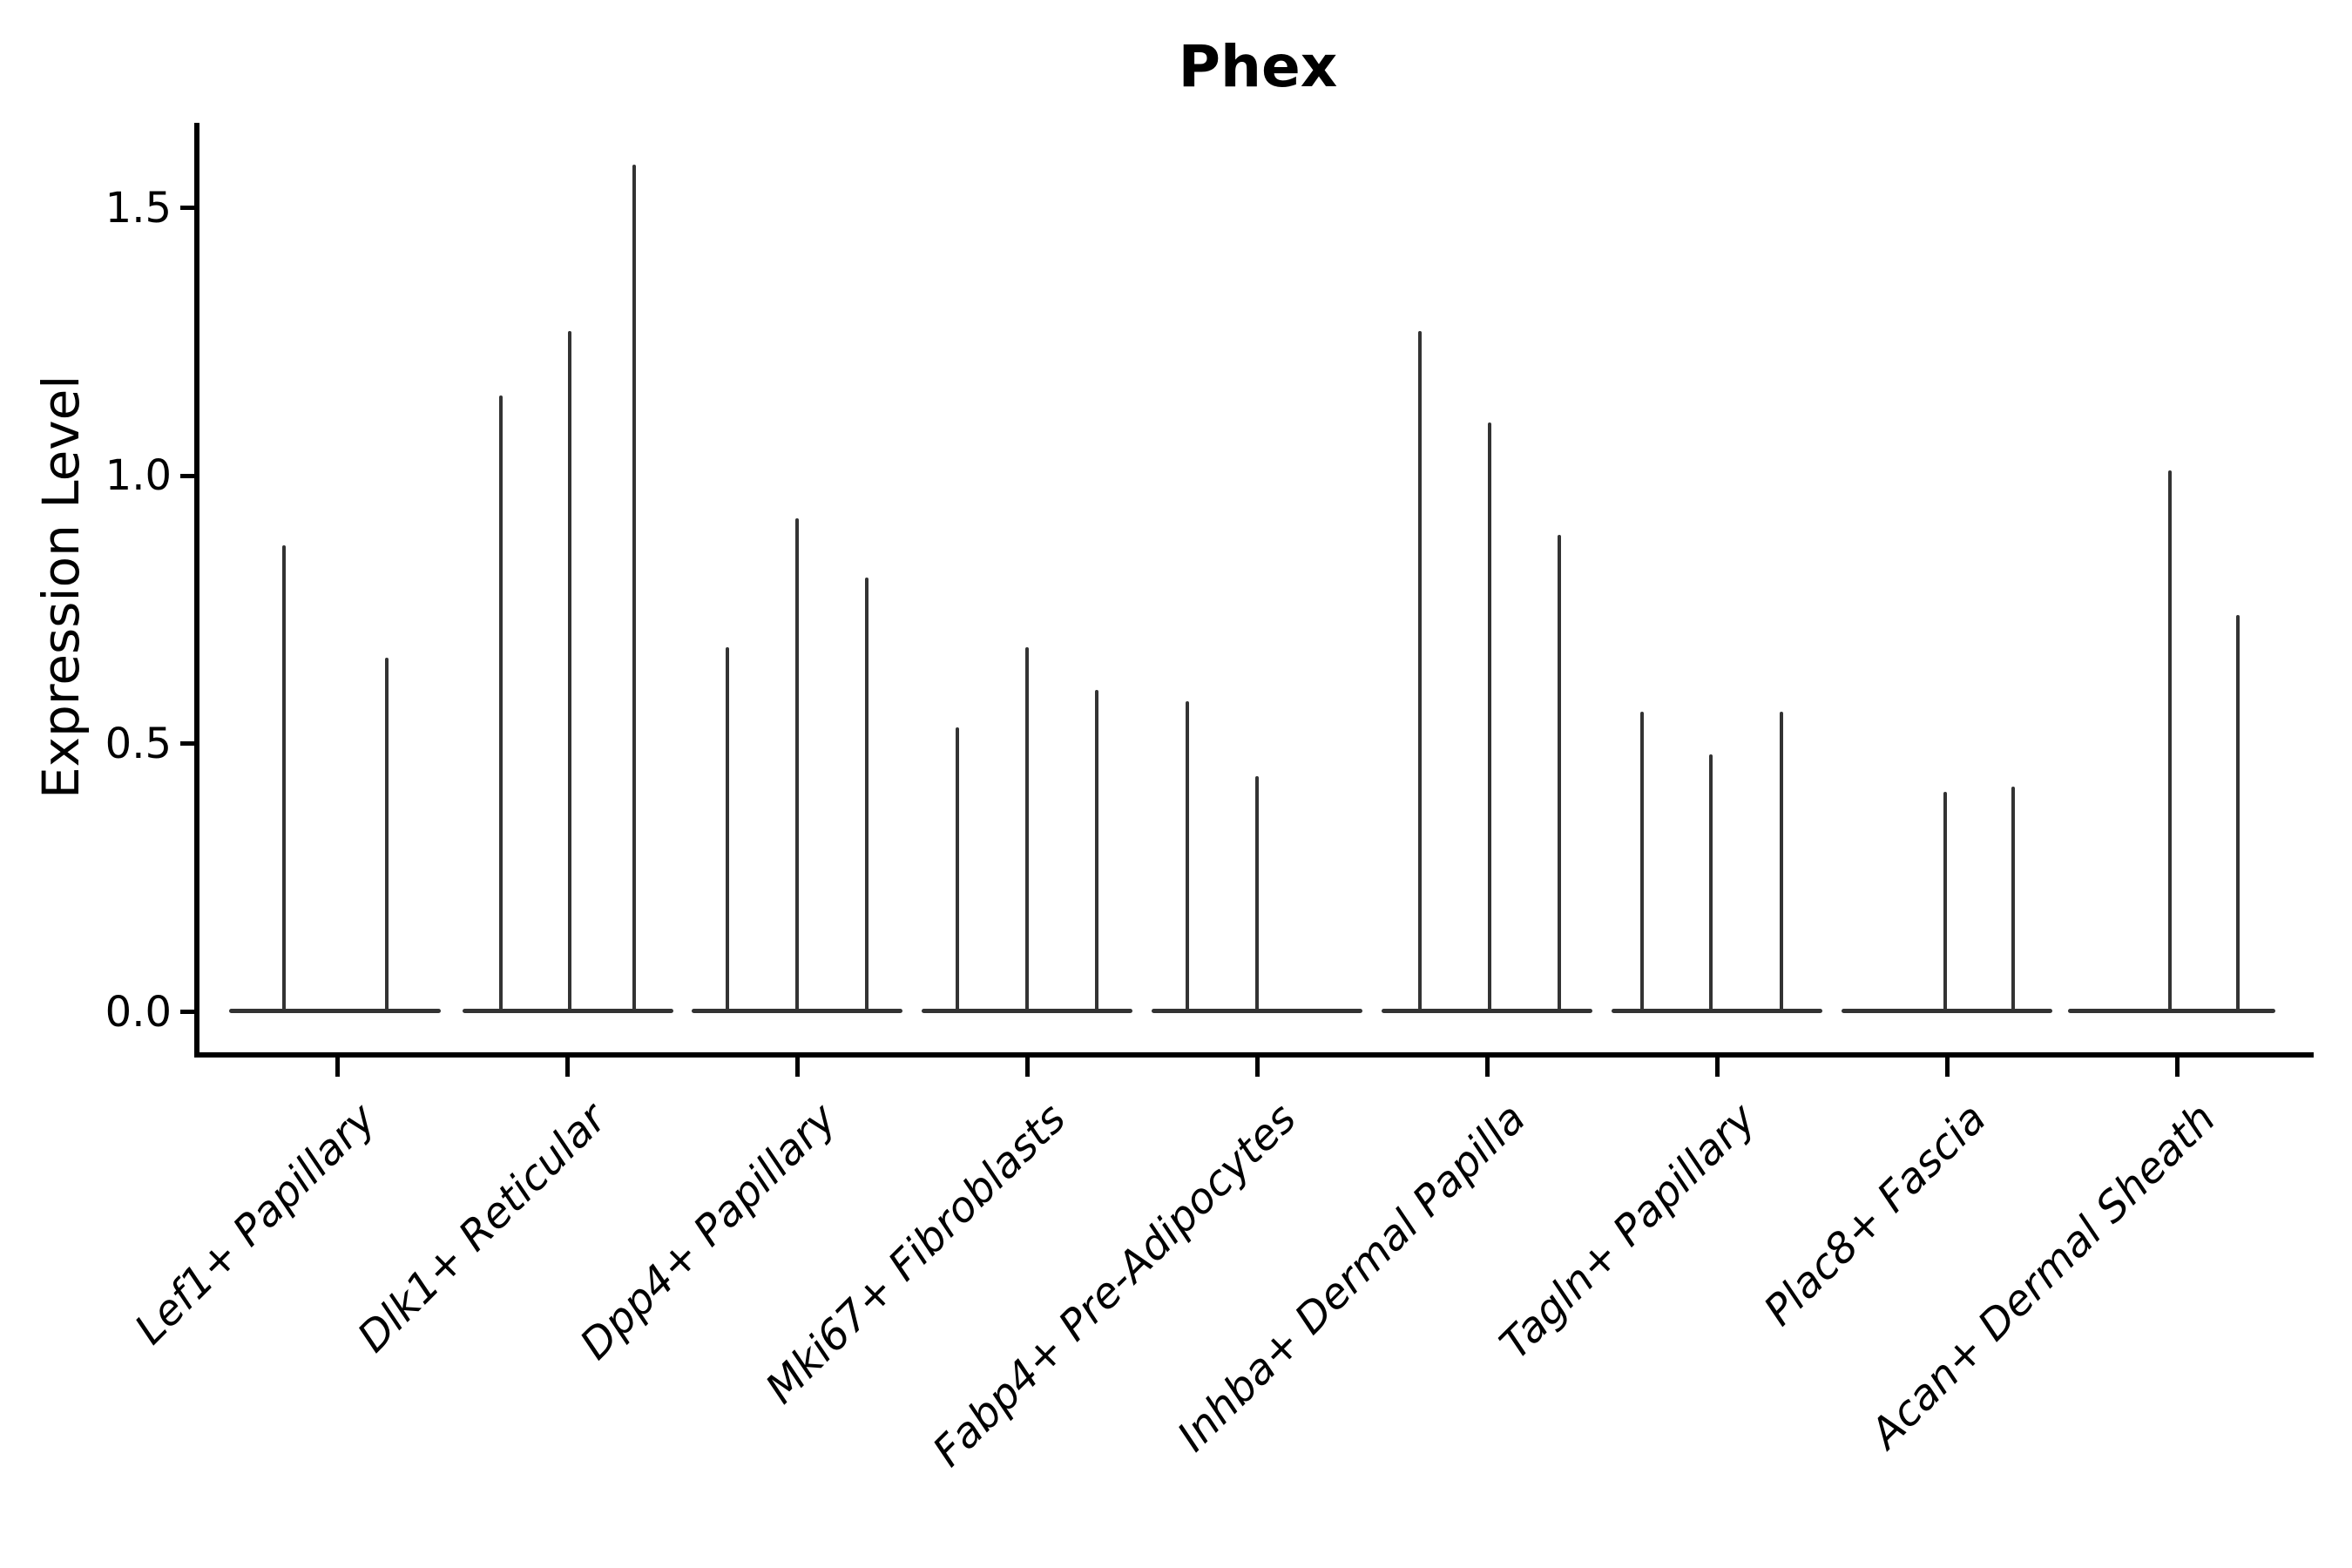 The width and height of the screenshot is (2352, 1568). I want to click on x-tick-label-text: Tagln+ Papillary, so click(1628, 1231).